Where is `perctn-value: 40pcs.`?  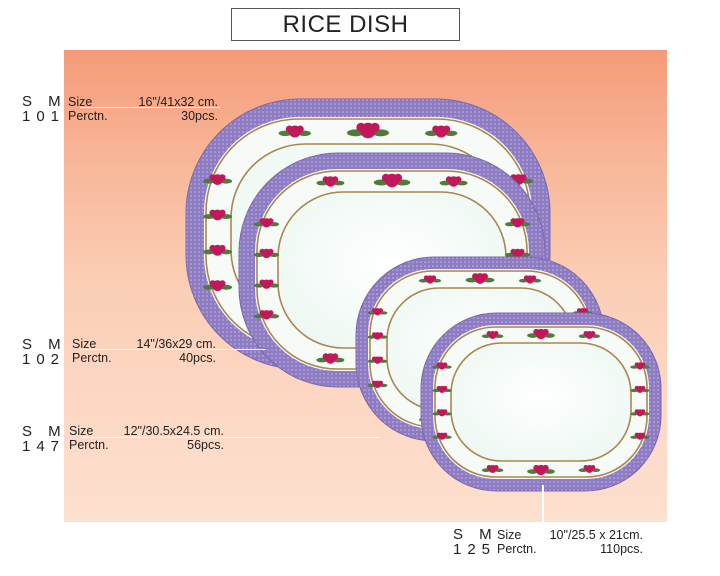
perctn-value: 40pcs. is located at coordinates (197, 358).